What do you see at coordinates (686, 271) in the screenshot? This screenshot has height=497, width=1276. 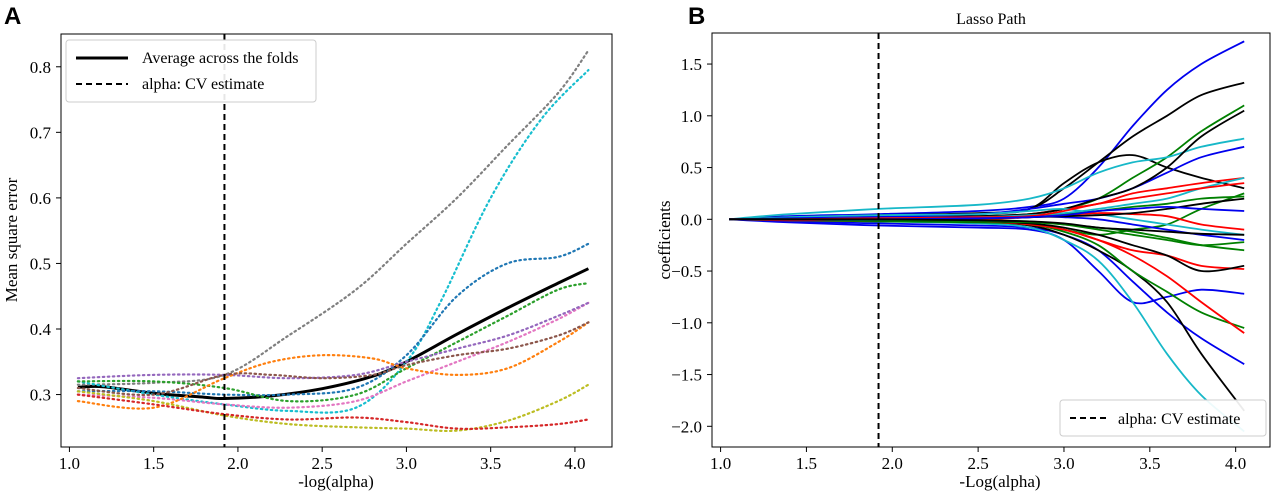 I see `panel-b-ytick-label: −0.5` at bounding box center [686, 271].